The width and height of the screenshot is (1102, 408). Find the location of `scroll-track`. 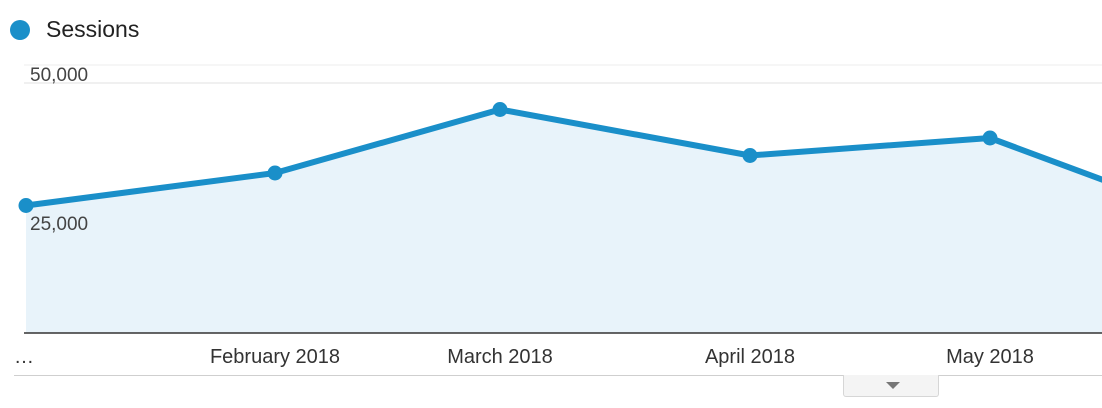

scroll-track is located at coordinates (558, 375).